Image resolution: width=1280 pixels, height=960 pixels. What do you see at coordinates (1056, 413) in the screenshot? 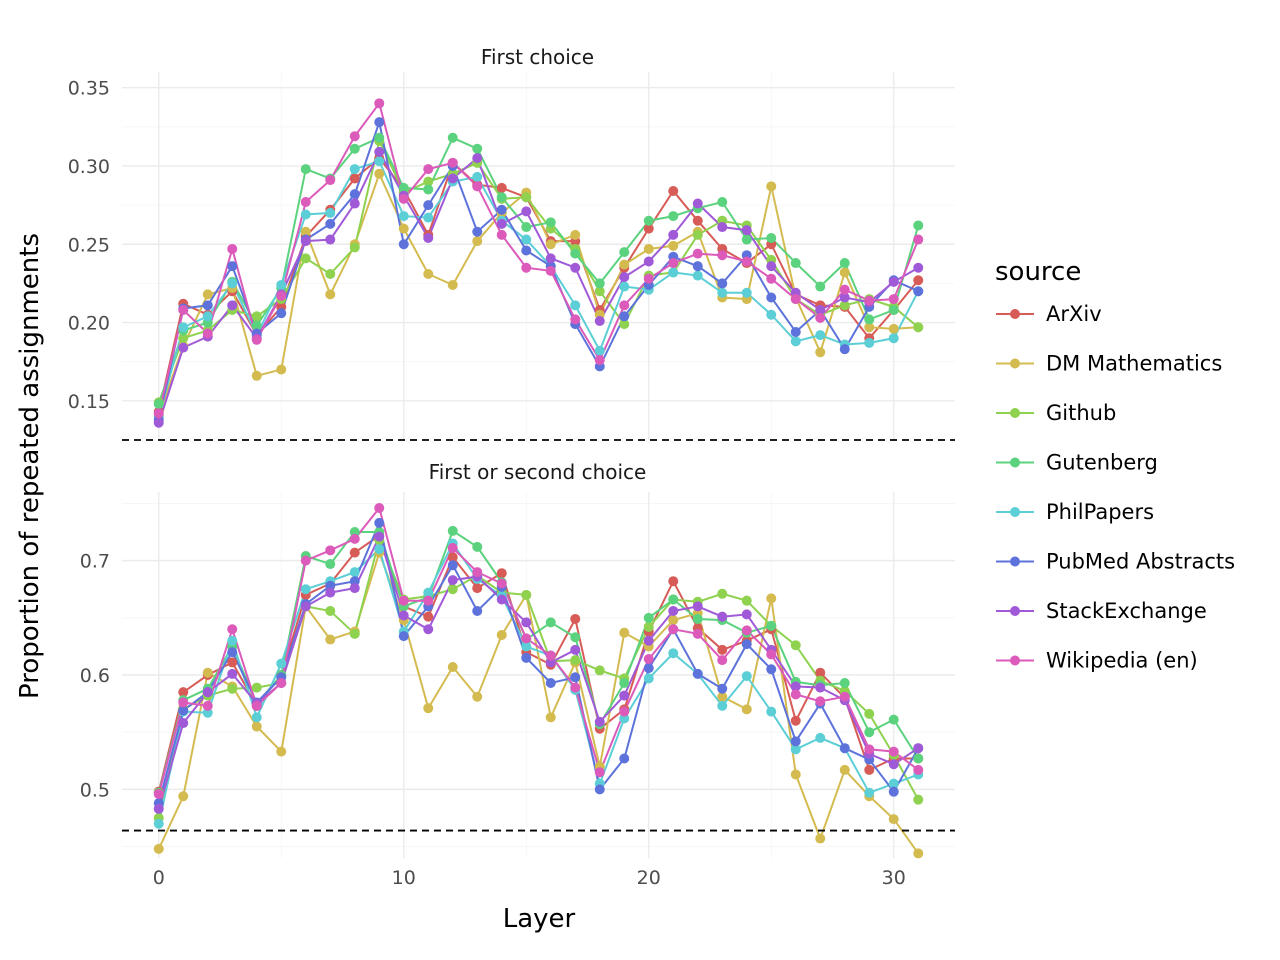
I see `legend-item: Github` at bounding box center [1056, 413].